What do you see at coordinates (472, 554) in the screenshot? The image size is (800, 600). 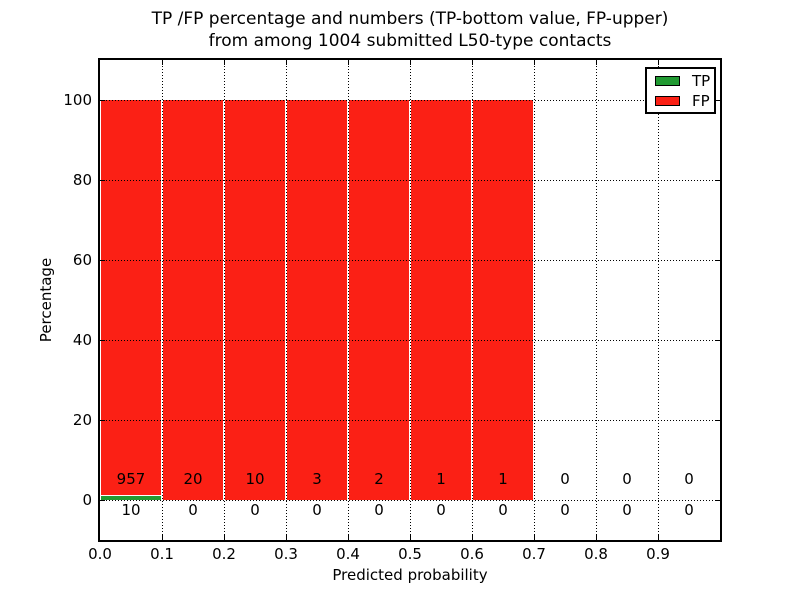 I see `x-tick-label: 0.6` at bounding box center [472, 554].